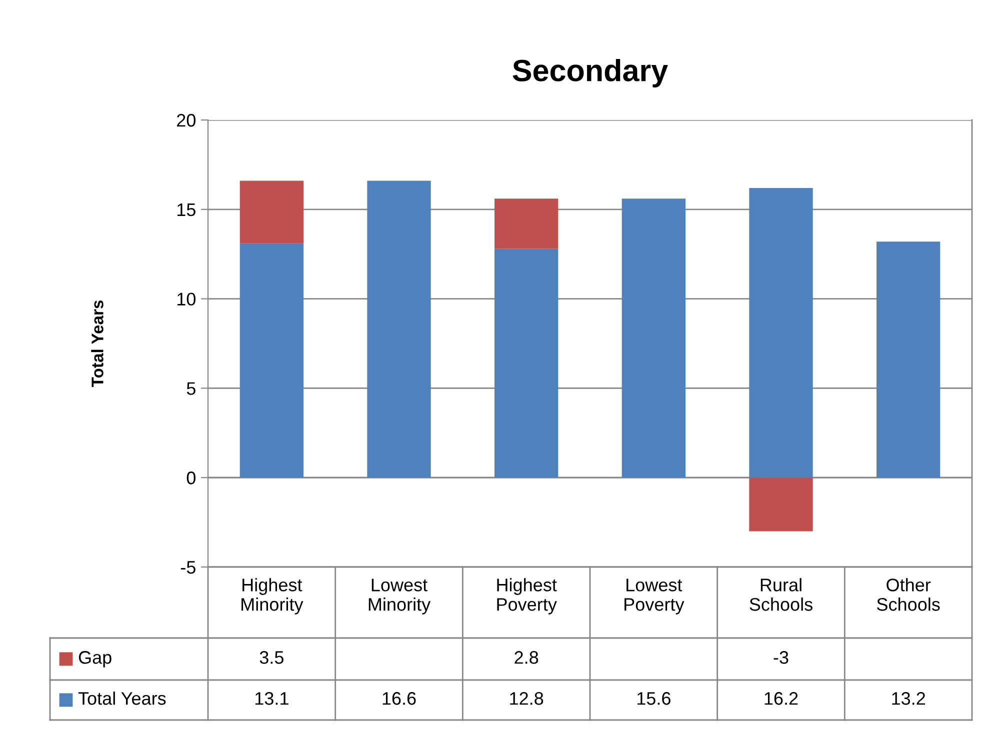 This screenshot has height=731, width=984. Describe the element at coordinates (908, 698) in the screenshot. I see `data-label: 13.2` at that location.